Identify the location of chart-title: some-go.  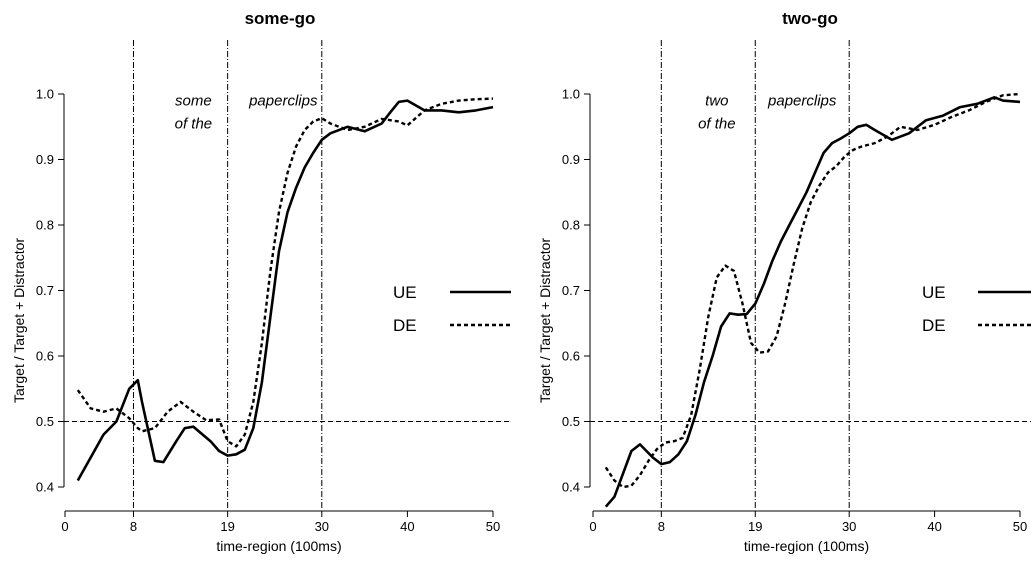
(280, 18).